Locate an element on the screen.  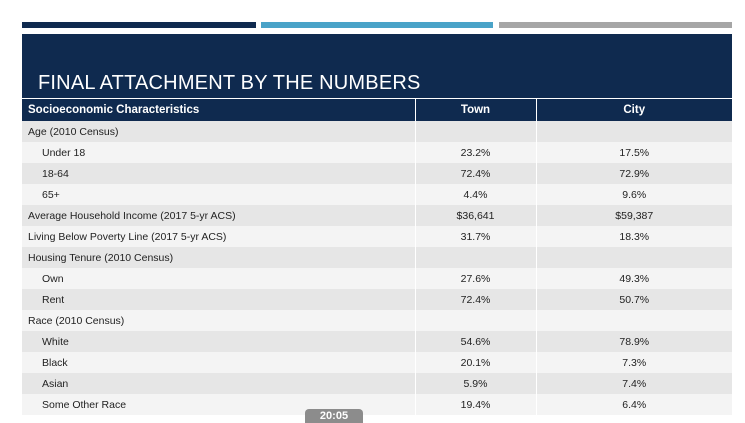
accent-bar-blue is located at coordinates (377, 25).